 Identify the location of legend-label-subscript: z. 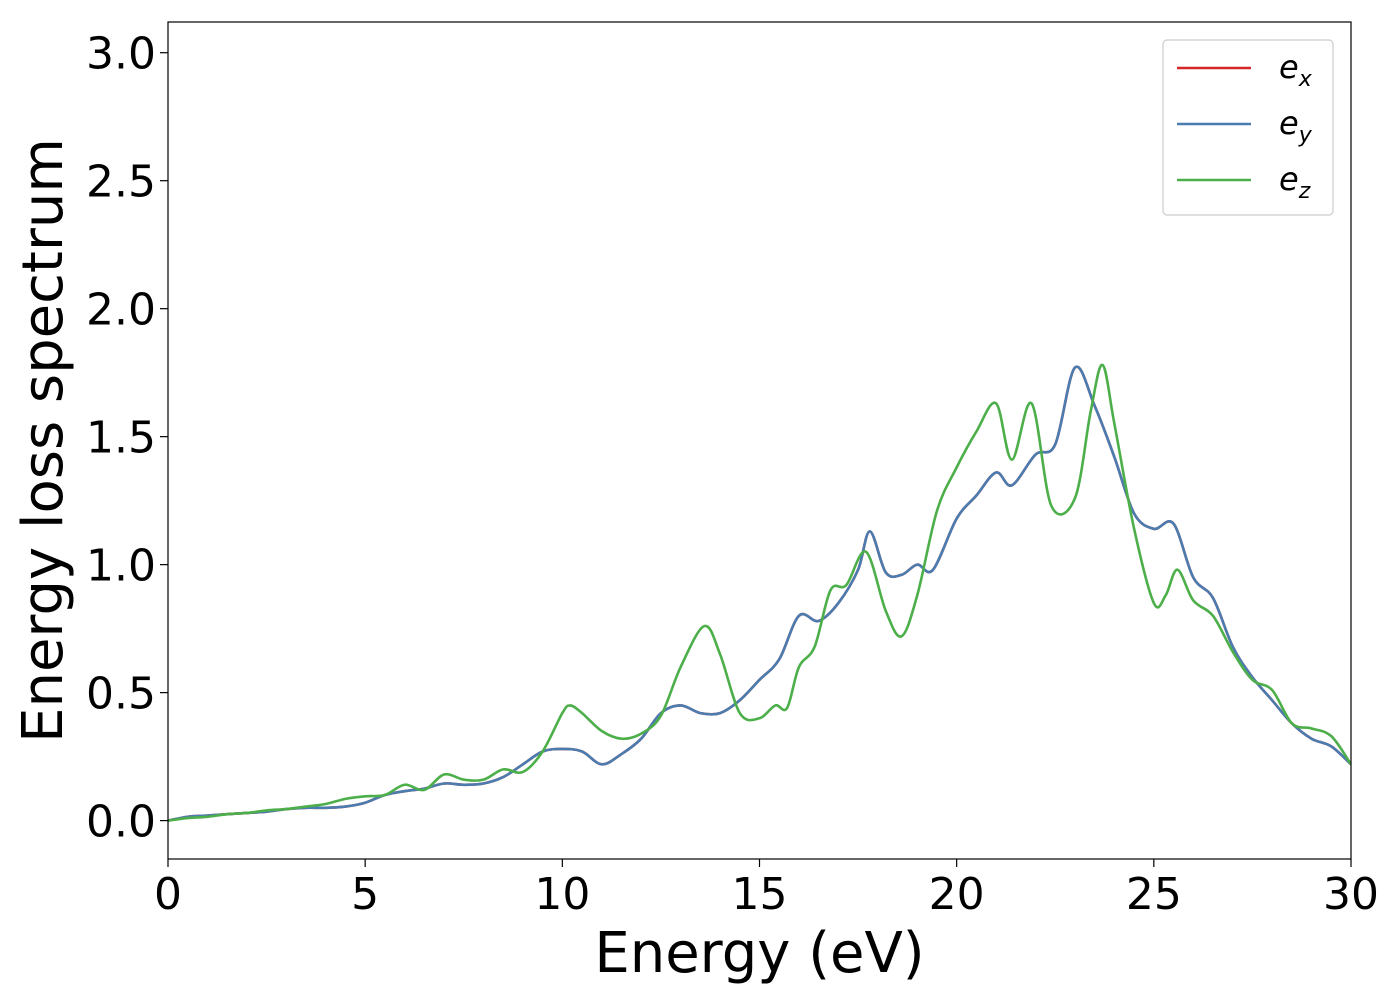
(1304, 191).